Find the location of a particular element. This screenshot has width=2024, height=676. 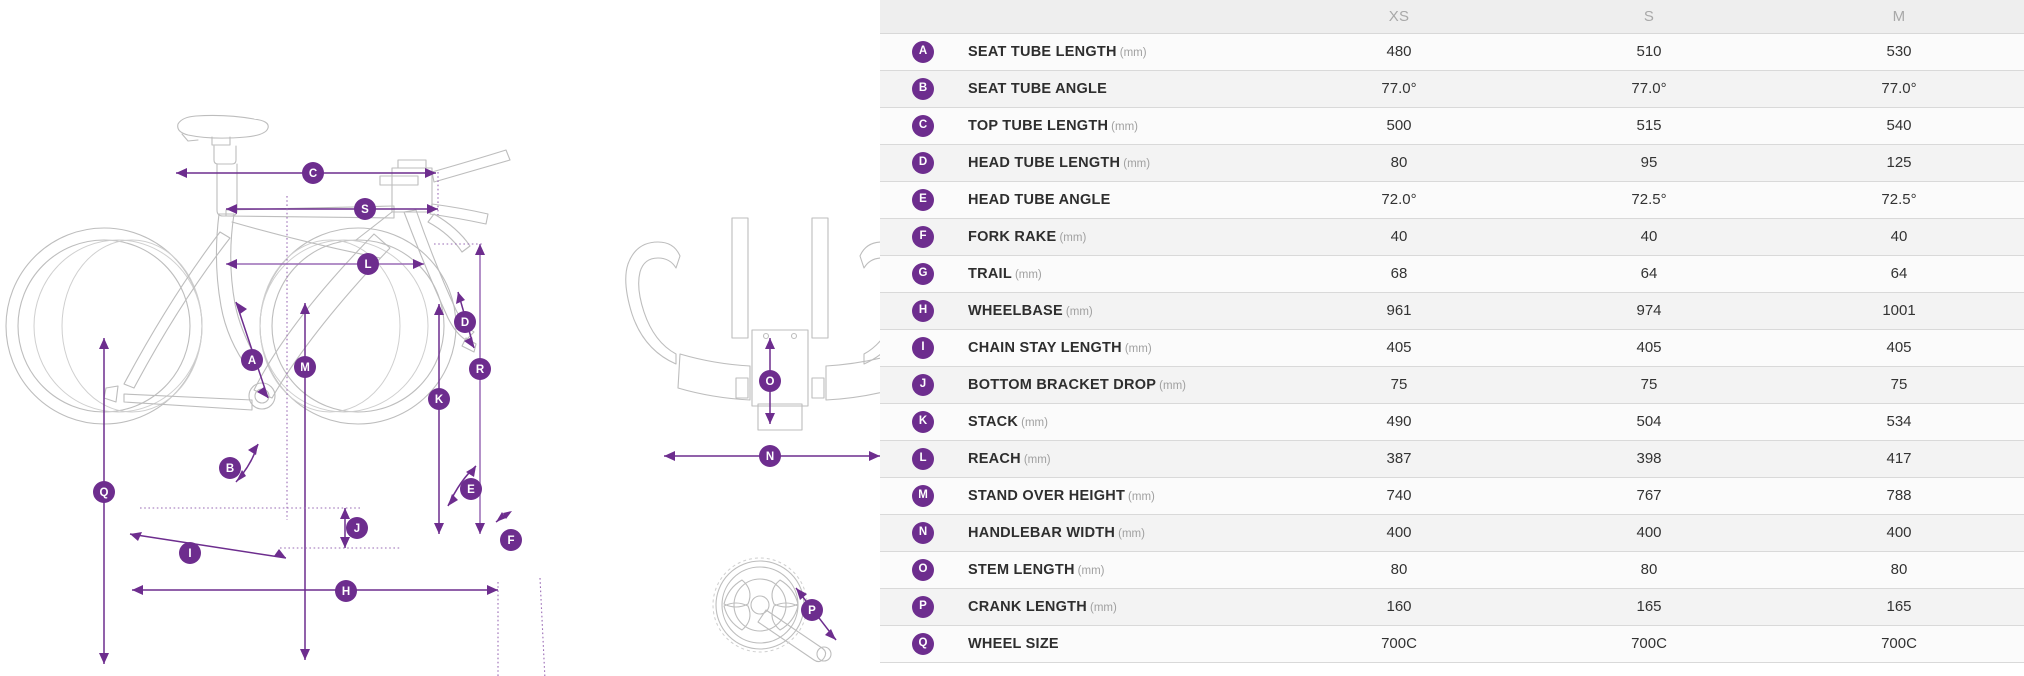

dimension-B is located at coordinates (247, 463).